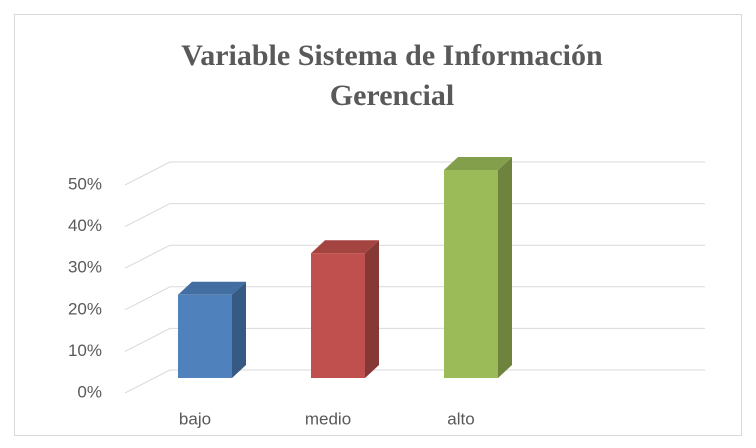  What do you see at coordinates (89, 391) in the screenshot?
I see `y-tick-label: 0%` at bounding box center [89, 391].